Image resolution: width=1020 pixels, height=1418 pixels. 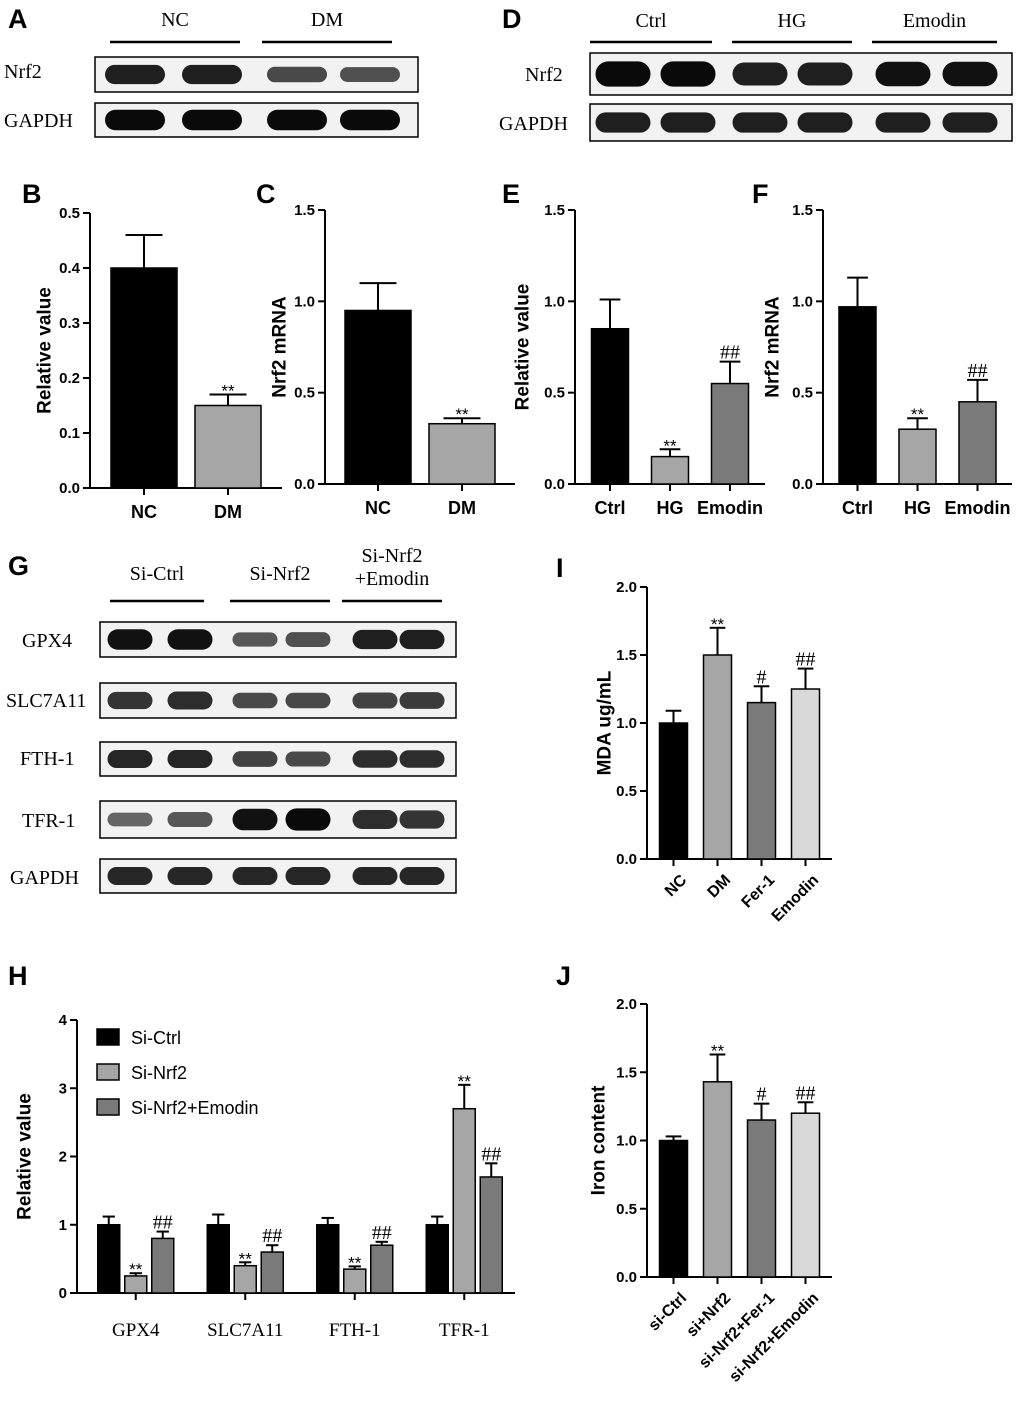 I want to click on group-label: HG, so click(x=792, y=21).